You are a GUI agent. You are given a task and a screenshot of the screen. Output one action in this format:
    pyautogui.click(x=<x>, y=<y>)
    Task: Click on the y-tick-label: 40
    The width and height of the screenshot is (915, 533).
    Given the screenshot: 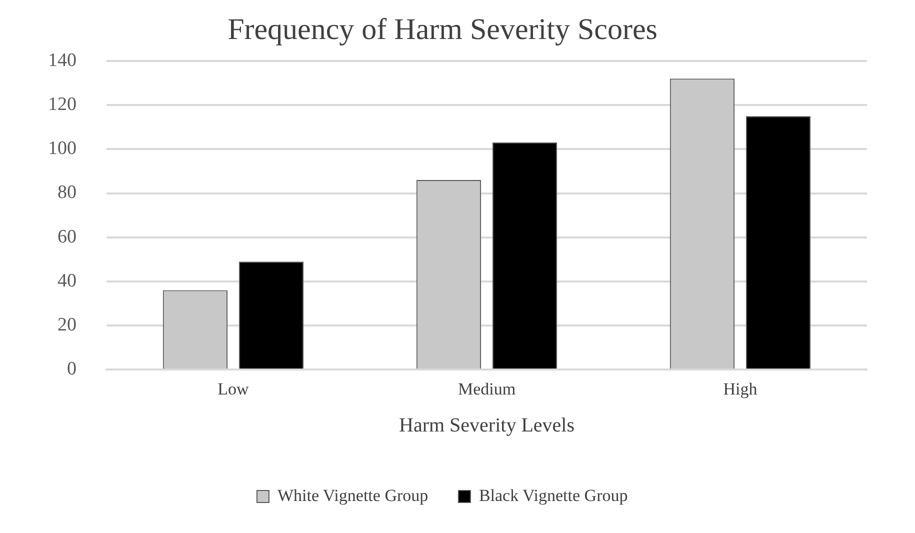 What is the action you would take?
    pyautogui.click(x=67, y=281)
    